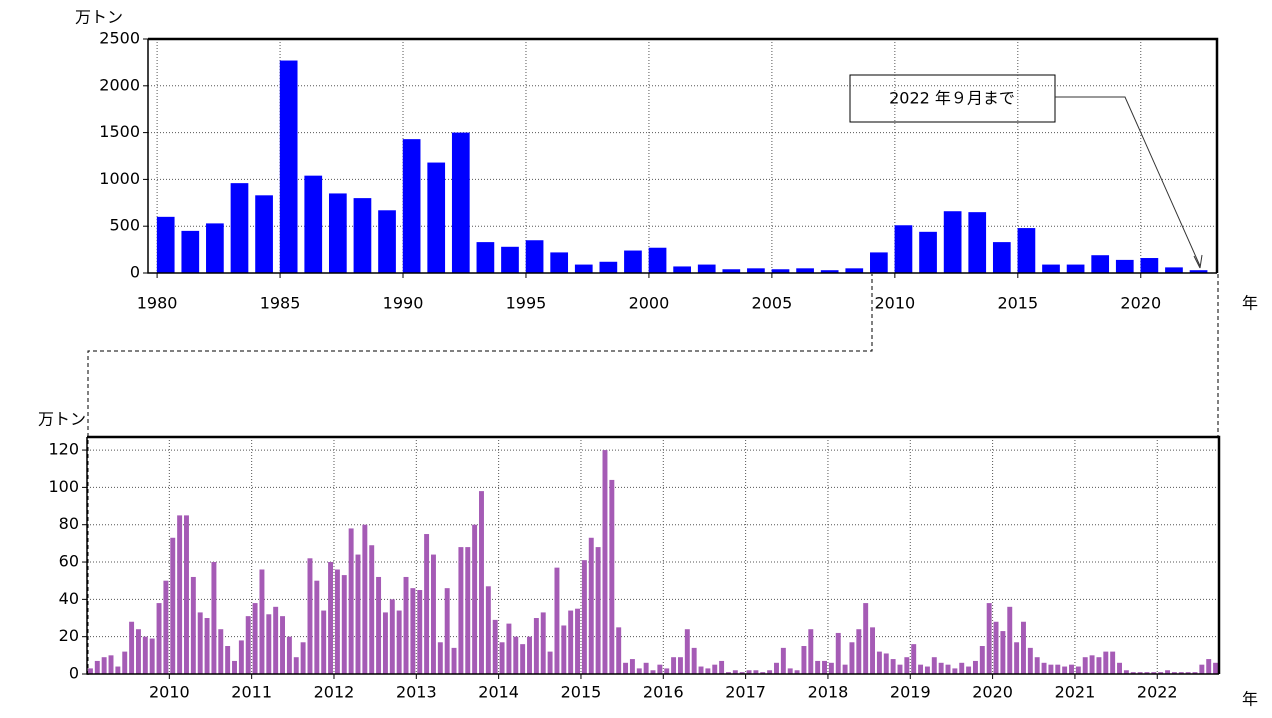 This screenshot has height=718, width=1272. Describe the element at coordinates (119, 38) in the screenshot. I see `y-tick-label: 2500` at that location.